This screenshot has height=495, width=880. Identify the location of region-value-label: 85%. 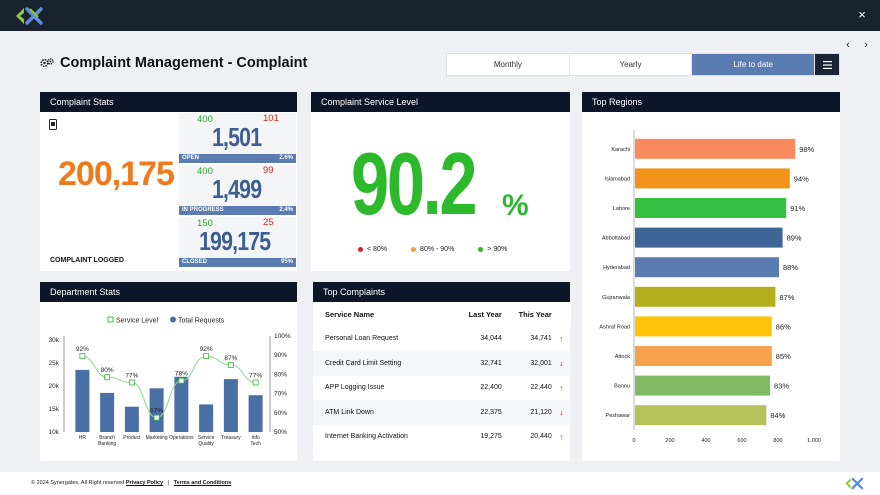
(783, 356).